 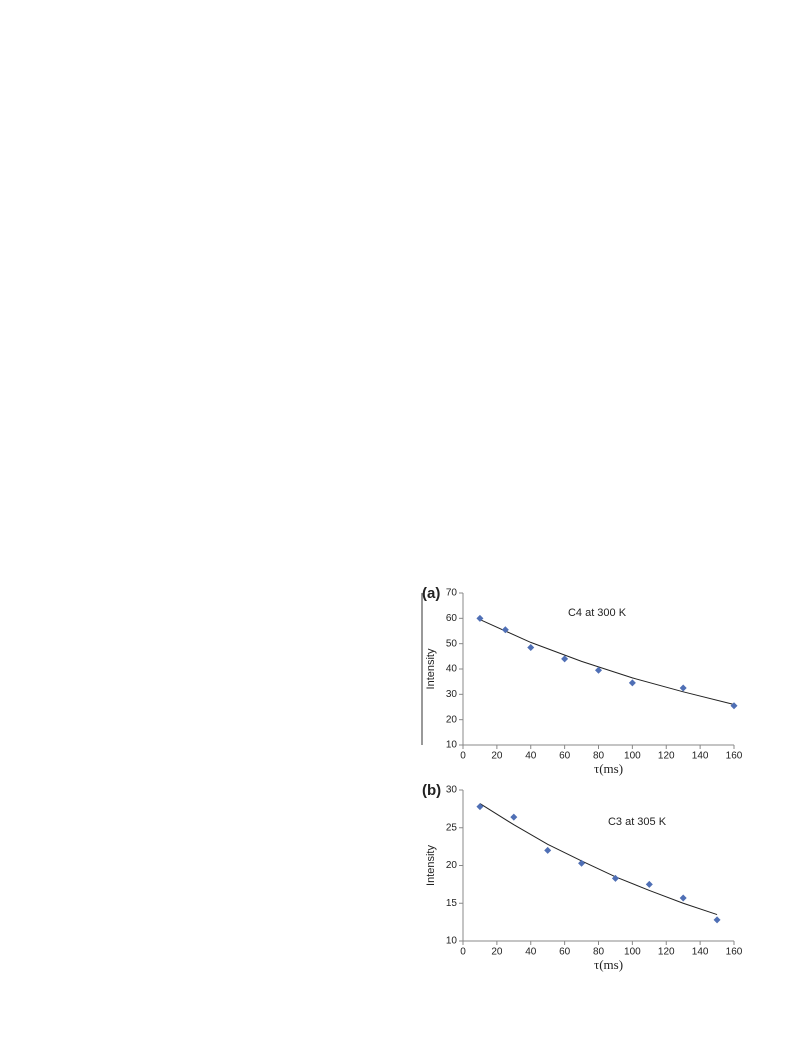 I want to click on annotation: C3 at 305 K, so click(x=637, y=822).